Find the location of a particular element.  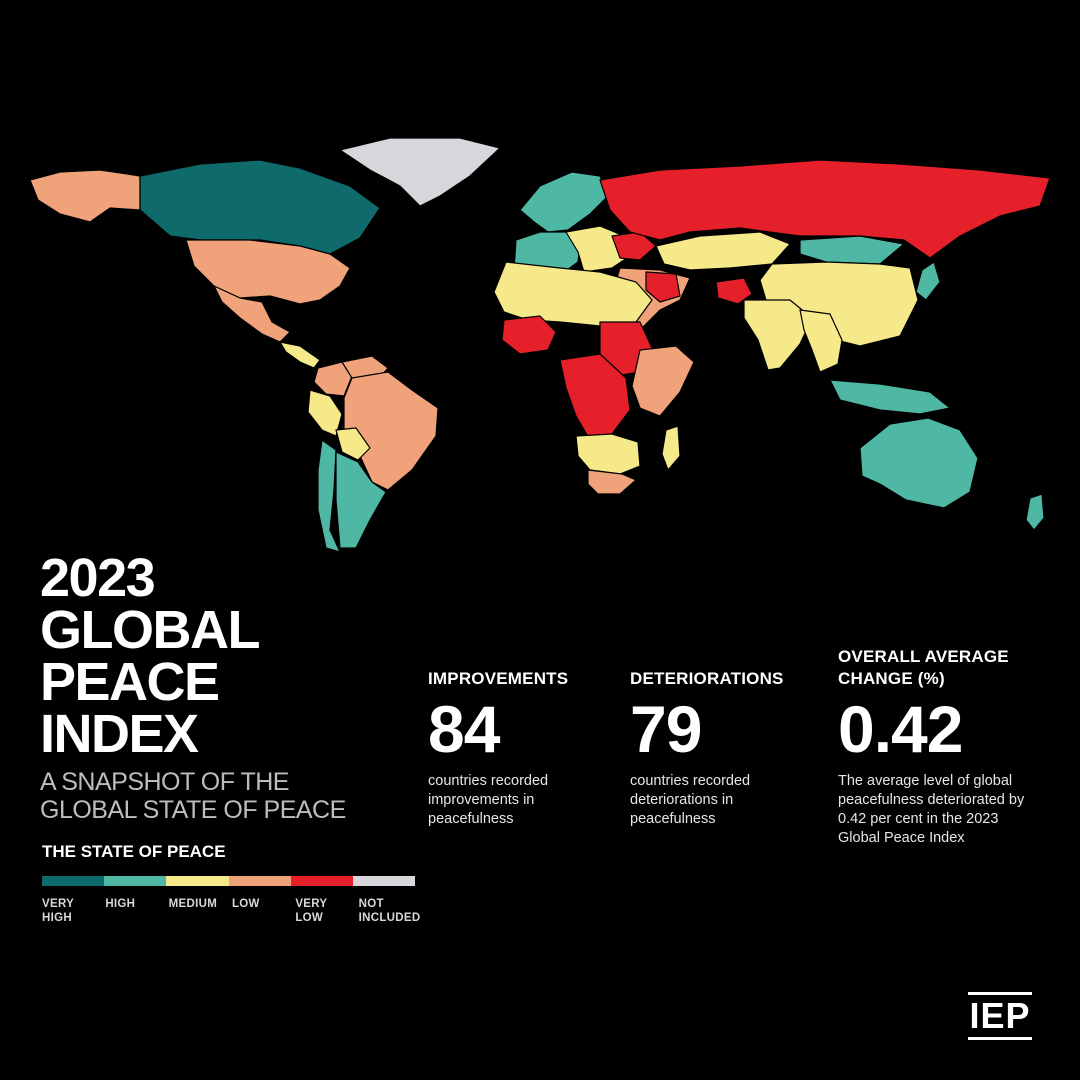

region-afghanistan is located at coordinates (734, 291).